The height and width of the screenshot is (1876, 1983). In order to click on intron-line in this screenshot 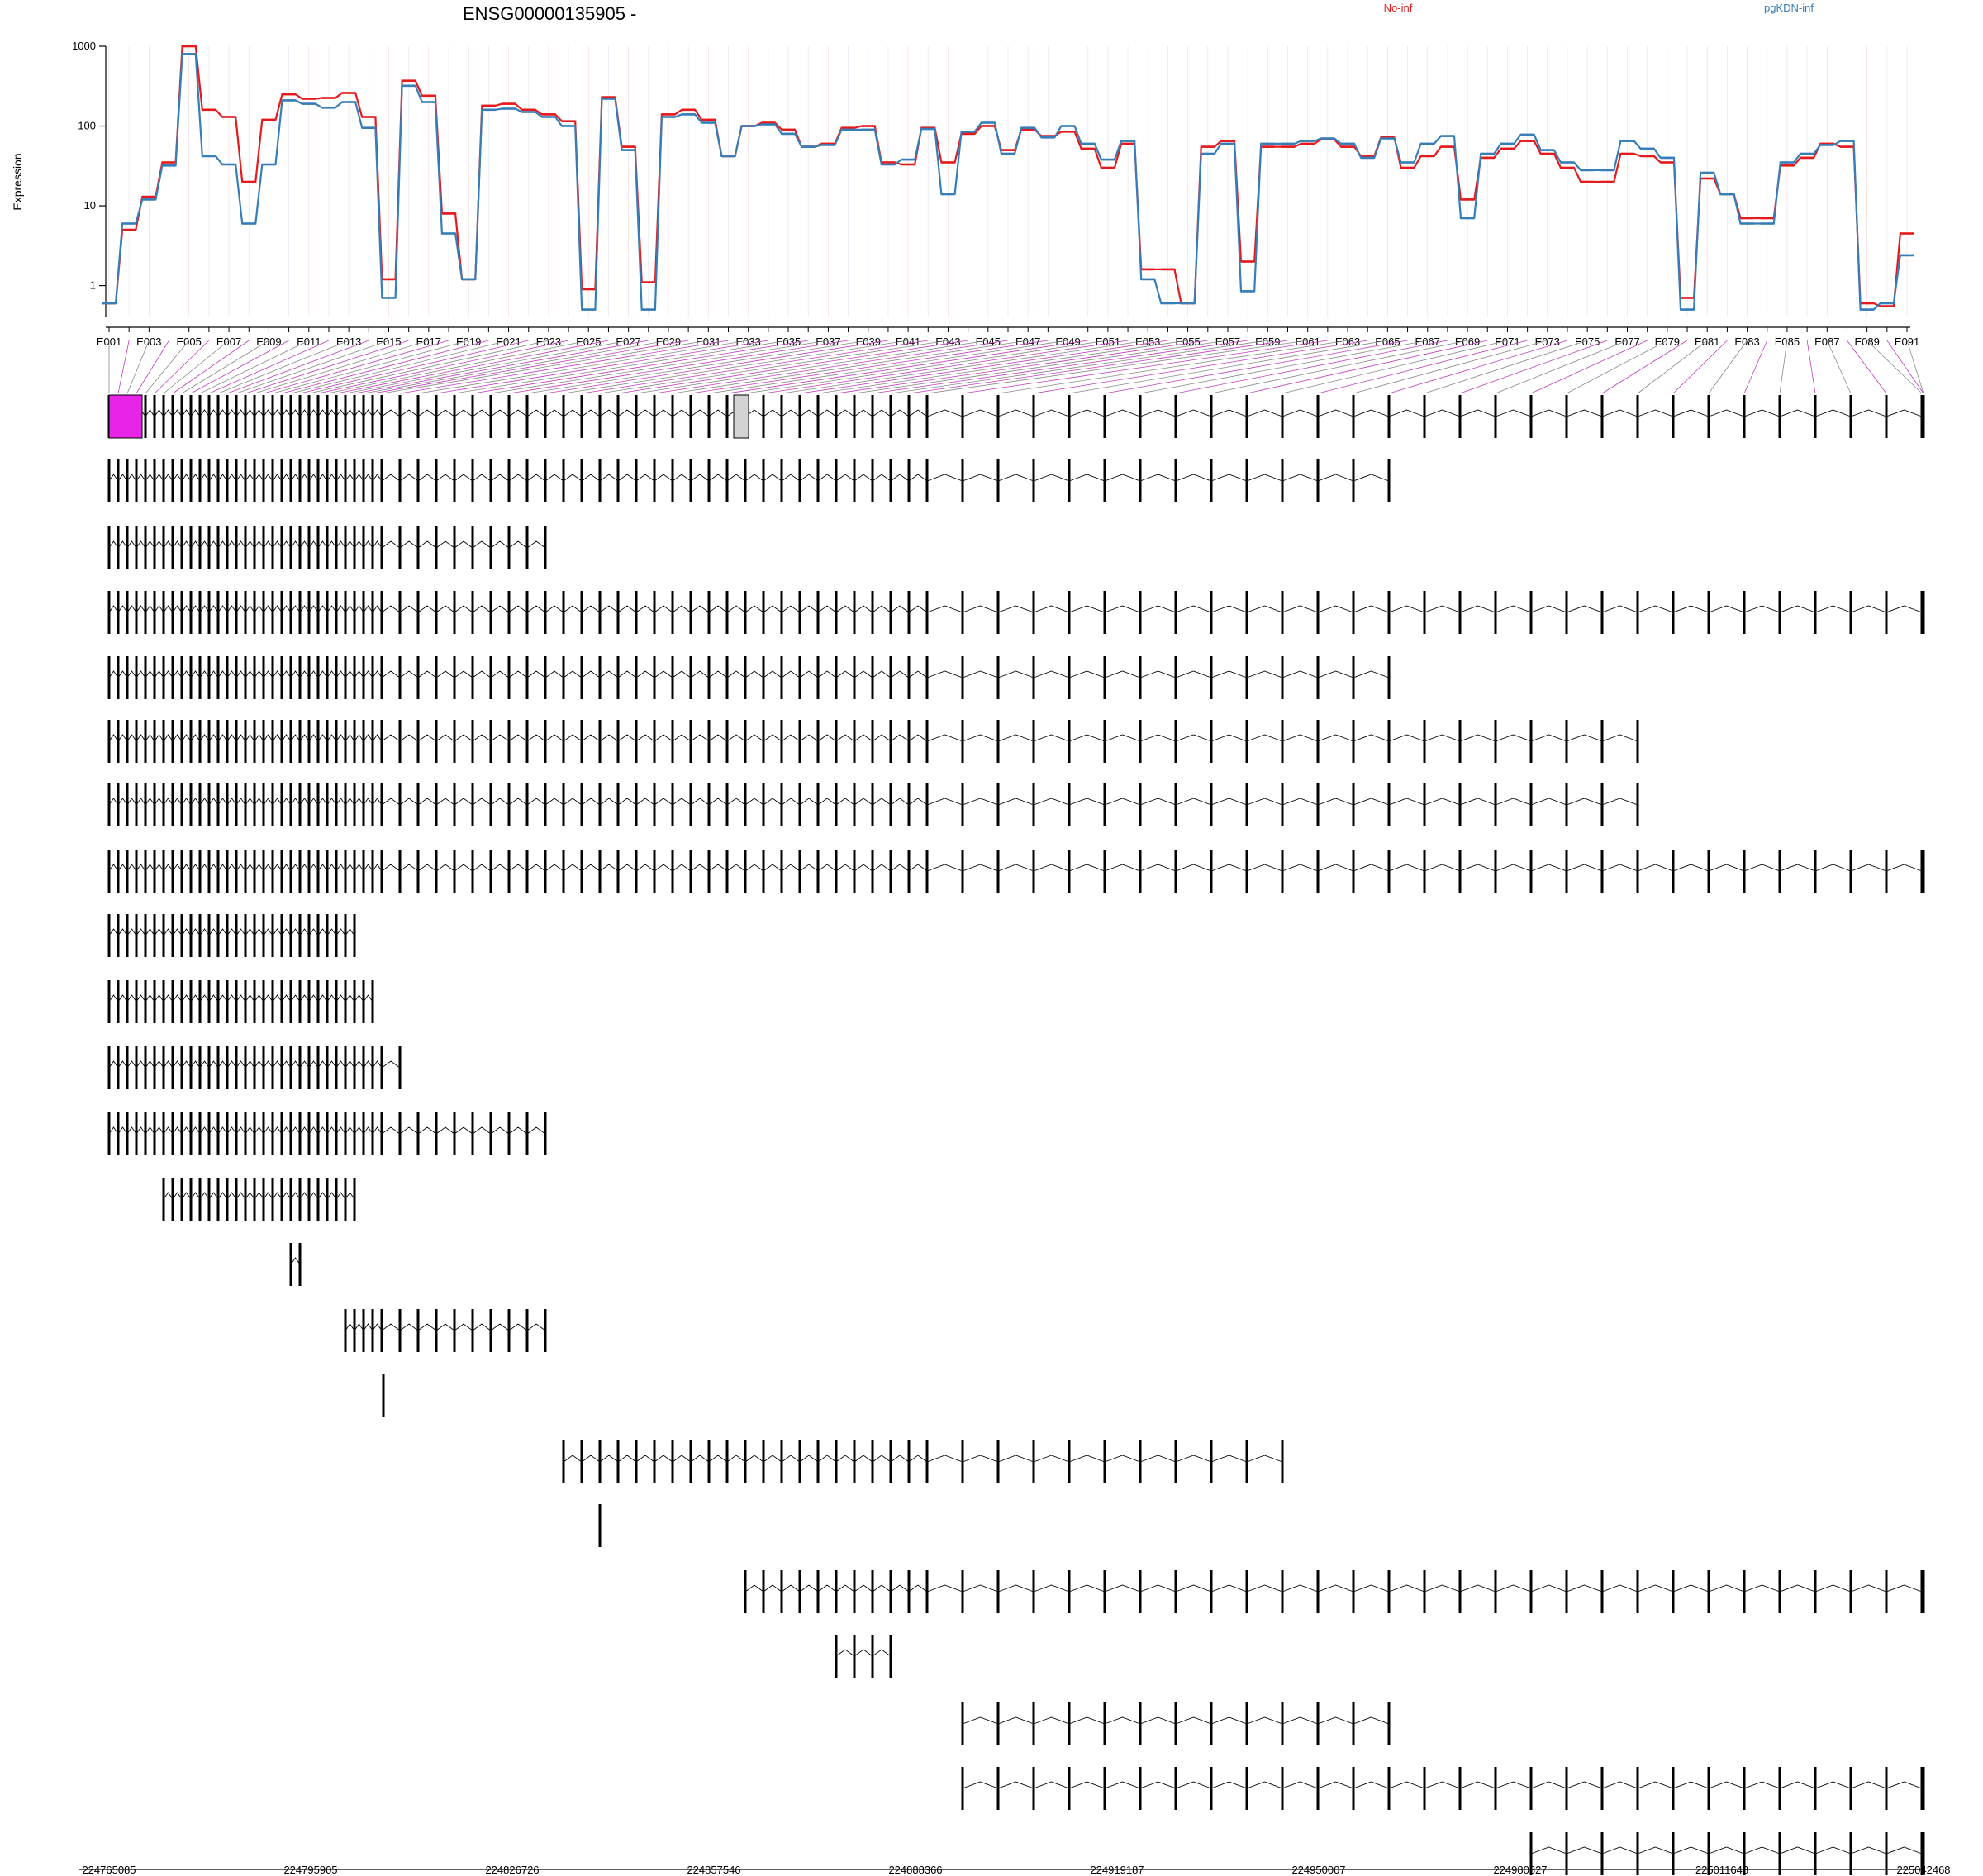, I will do `click(259, 1196)`.